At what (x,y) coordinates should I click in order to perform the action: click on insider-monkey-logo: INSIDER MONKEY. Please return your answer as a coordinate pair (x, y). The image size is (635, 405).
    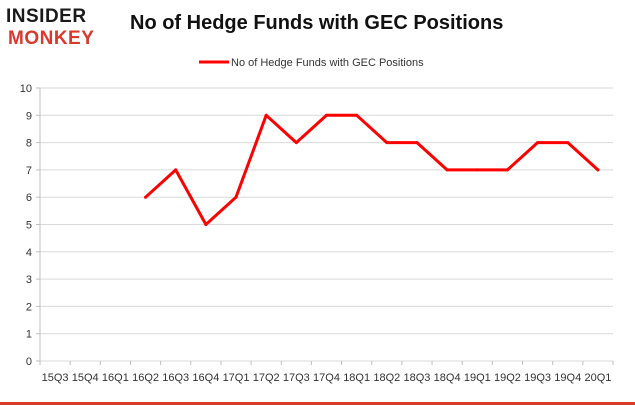
    Looking at the image, I should click on (62, 28).